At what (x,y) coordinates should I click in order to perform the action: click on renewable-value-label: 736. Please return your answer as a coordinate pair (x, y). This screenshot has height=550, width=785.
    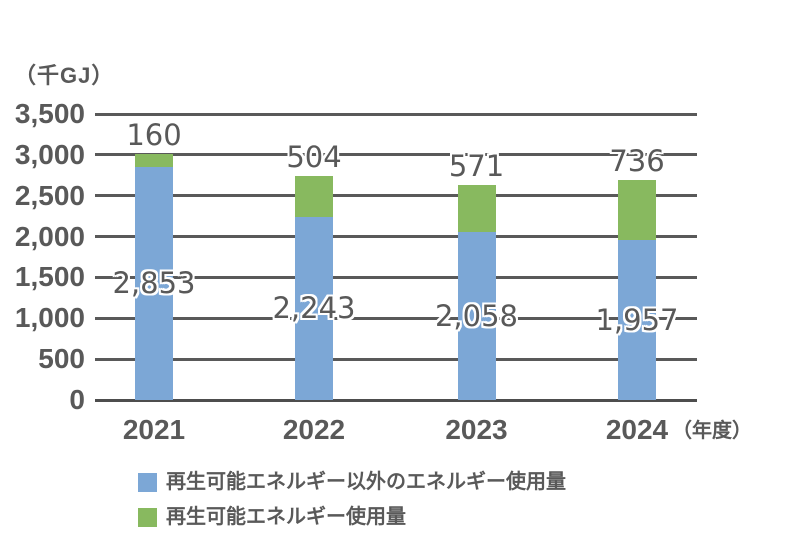
    Looking at the image, I should click on (637, 160).